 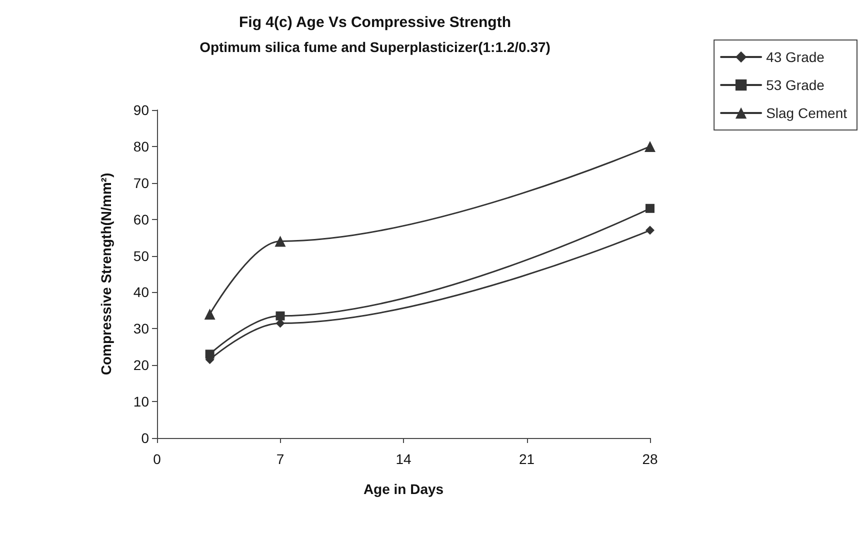 What do you see at coordinates (106, 274) in the screenshot?
I see `y-axis-title: Compressive Strength(N/mm²)` at bounding box center [106, 274].